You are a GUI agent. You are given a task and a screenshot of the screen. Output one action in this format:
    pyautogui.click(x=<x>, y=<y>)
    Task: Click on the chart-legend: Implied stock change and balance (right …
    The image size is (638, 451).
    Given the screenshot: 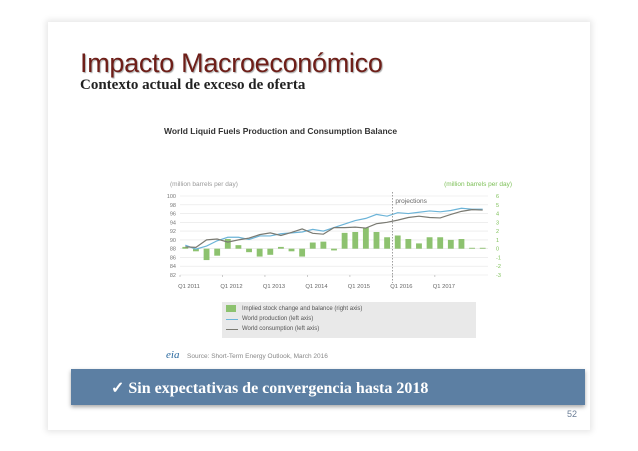 What is the action you would take?
    pyautogui.click(x=349, y=320)
    